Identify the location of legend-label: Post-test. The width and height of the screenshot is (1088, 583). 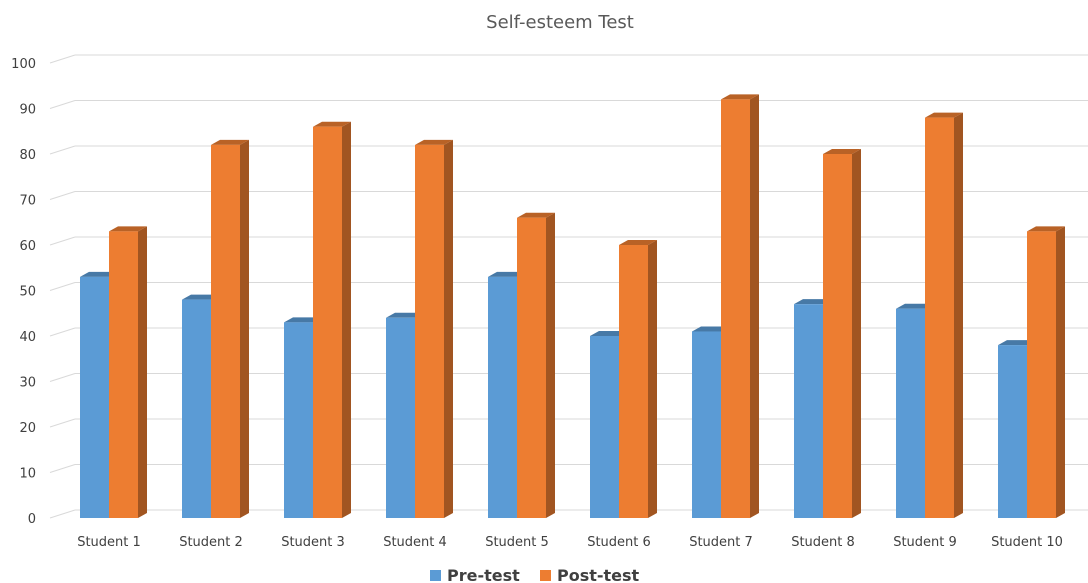
(598, 574).